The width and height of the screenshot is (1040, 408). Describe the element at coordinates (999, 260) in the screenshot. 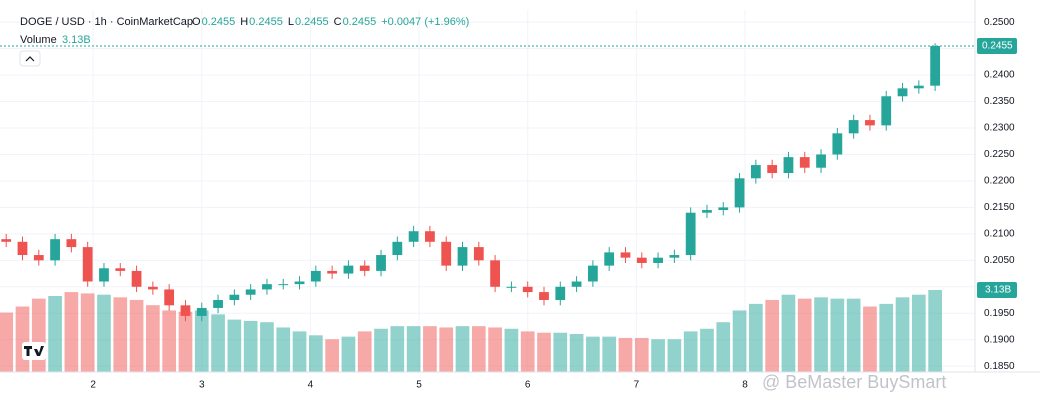

I see `y-tick-label: 0.2050` at that location.